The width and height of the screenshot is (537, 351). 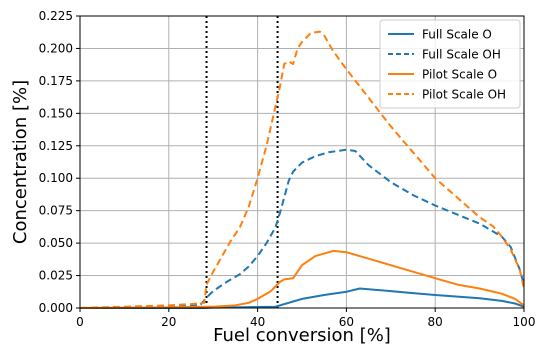 I want to click on x-tick-label: 20, so click(x=168, y=322).